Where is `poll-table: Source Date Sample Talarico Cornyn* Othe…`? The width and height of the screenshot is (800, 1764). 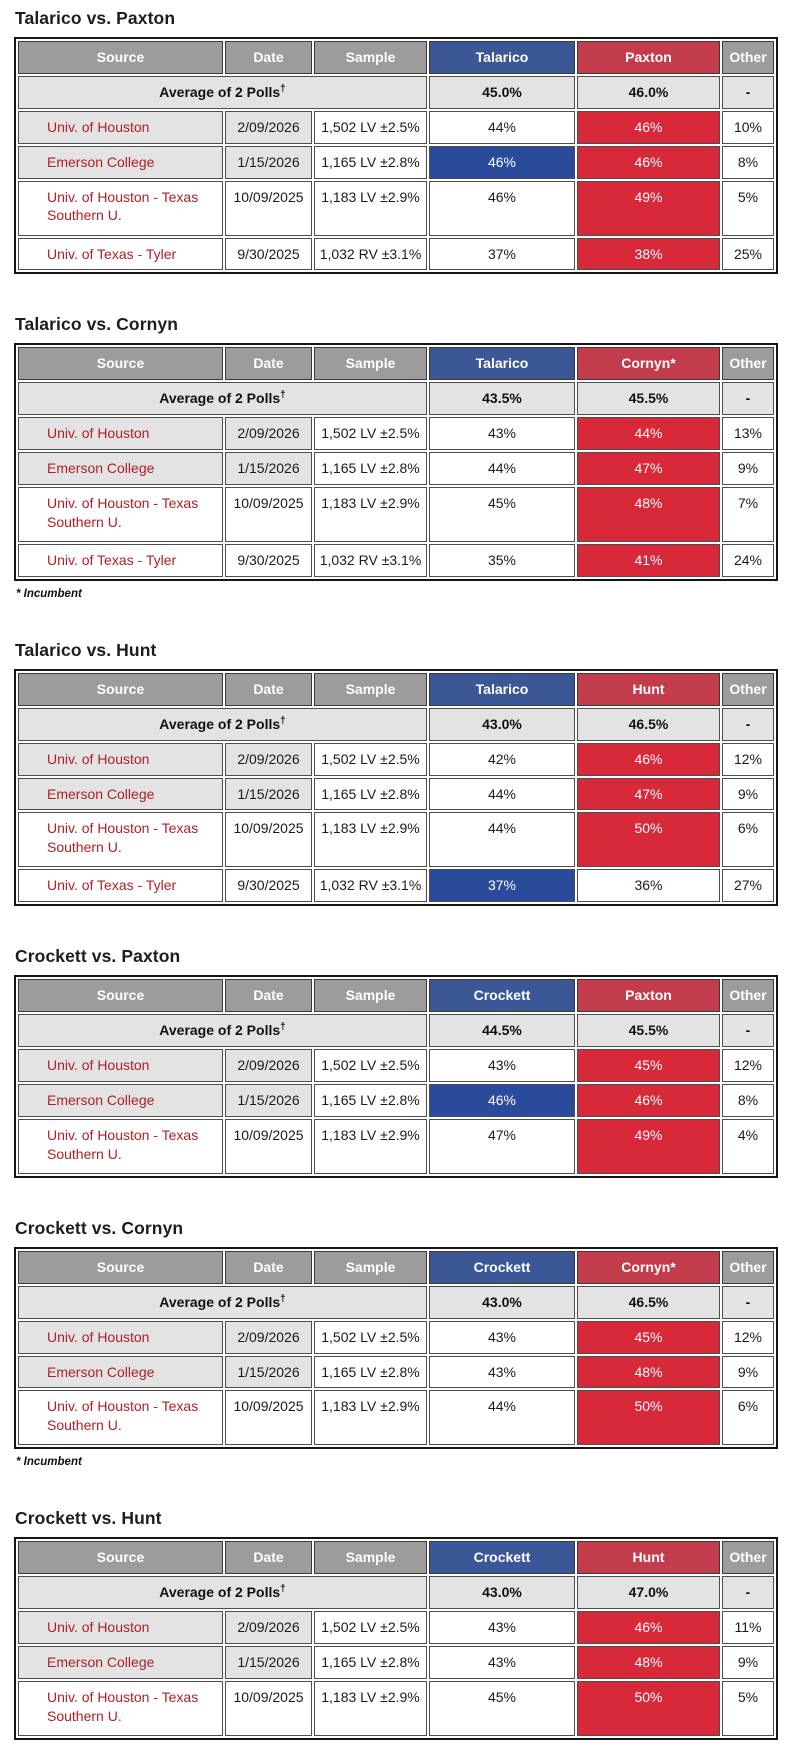 poll-table: Source Date Sample Talarico Cornyn* Othe… is located at coordinates (396, 462).